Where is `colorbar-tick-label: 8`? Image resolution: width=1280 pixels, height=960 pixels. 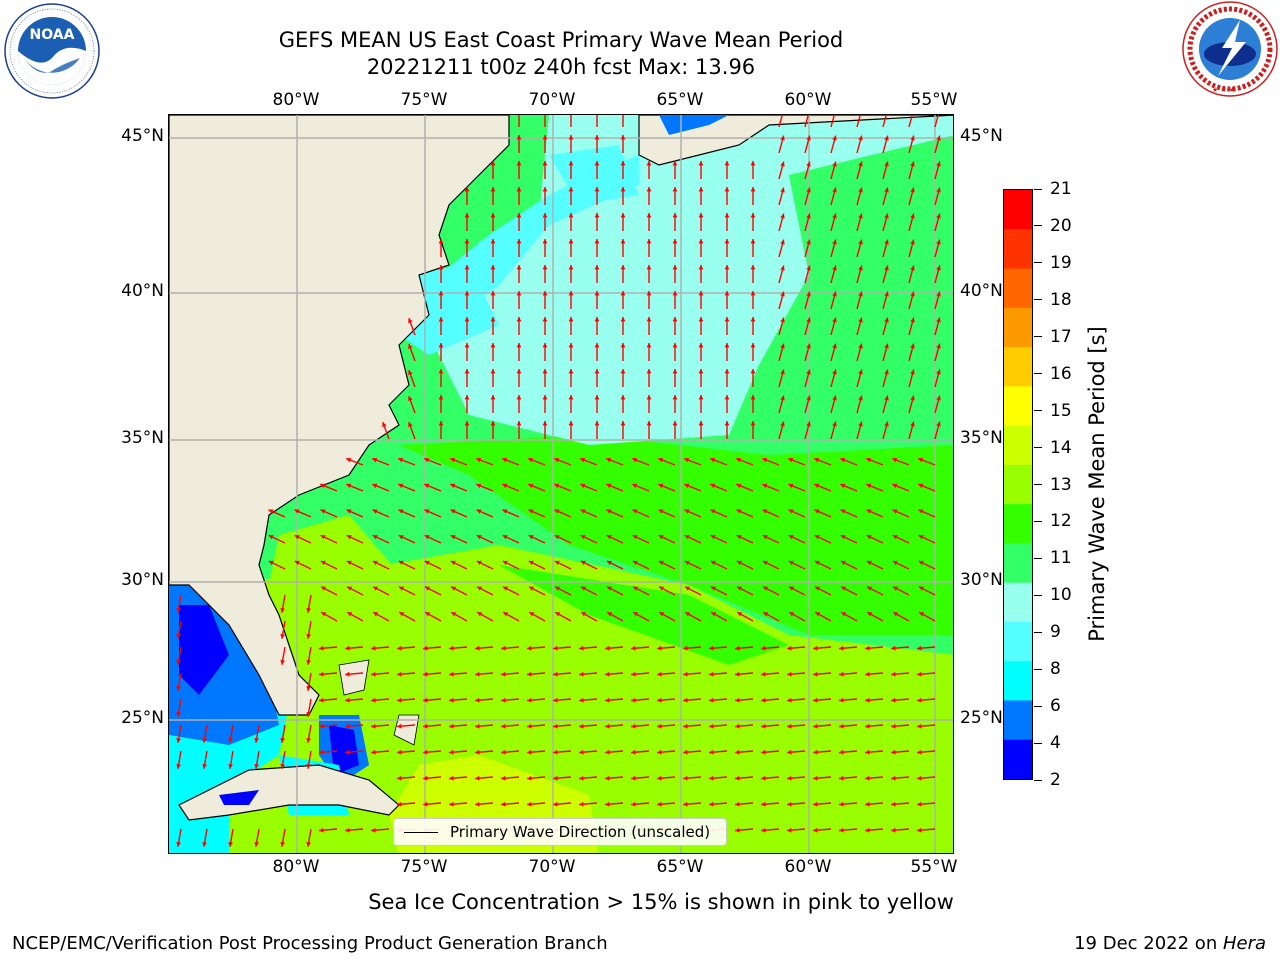 colorbar-tick-label: 8 is located at coordinates (1047, 669).